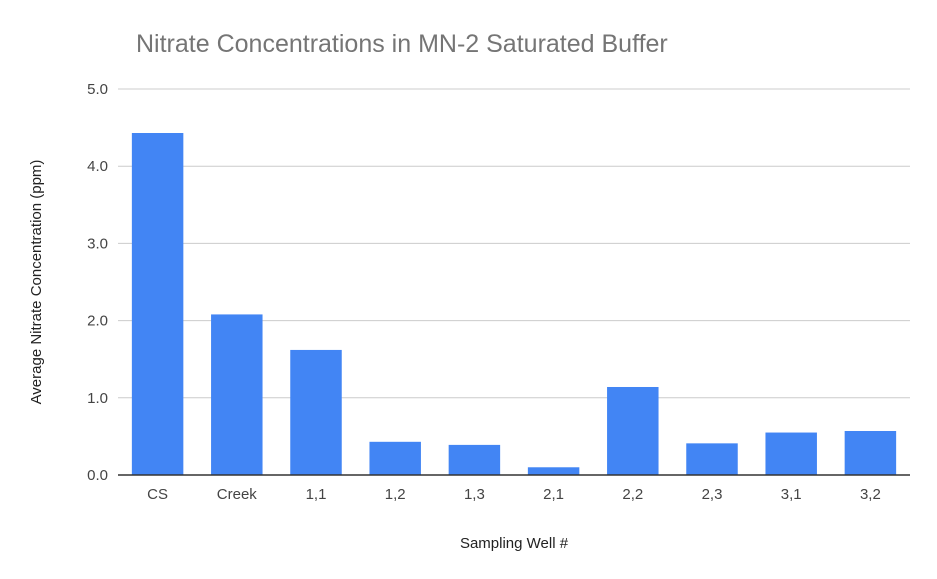 The height and width of the screenshot is (579, 937). I want to click on x-tick-label: 3,1, so click(791, 494).